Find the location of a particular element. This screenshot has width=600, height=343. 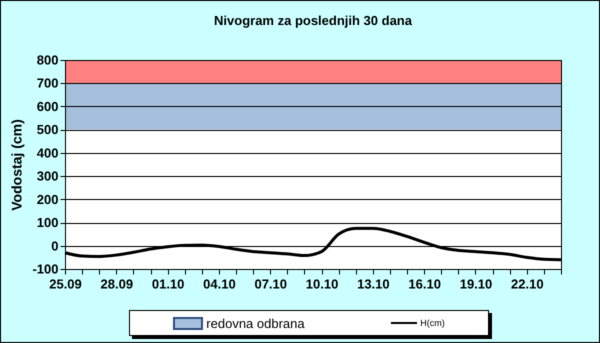

x-tick-label: 28.09 is located at coordinates (117, 284).